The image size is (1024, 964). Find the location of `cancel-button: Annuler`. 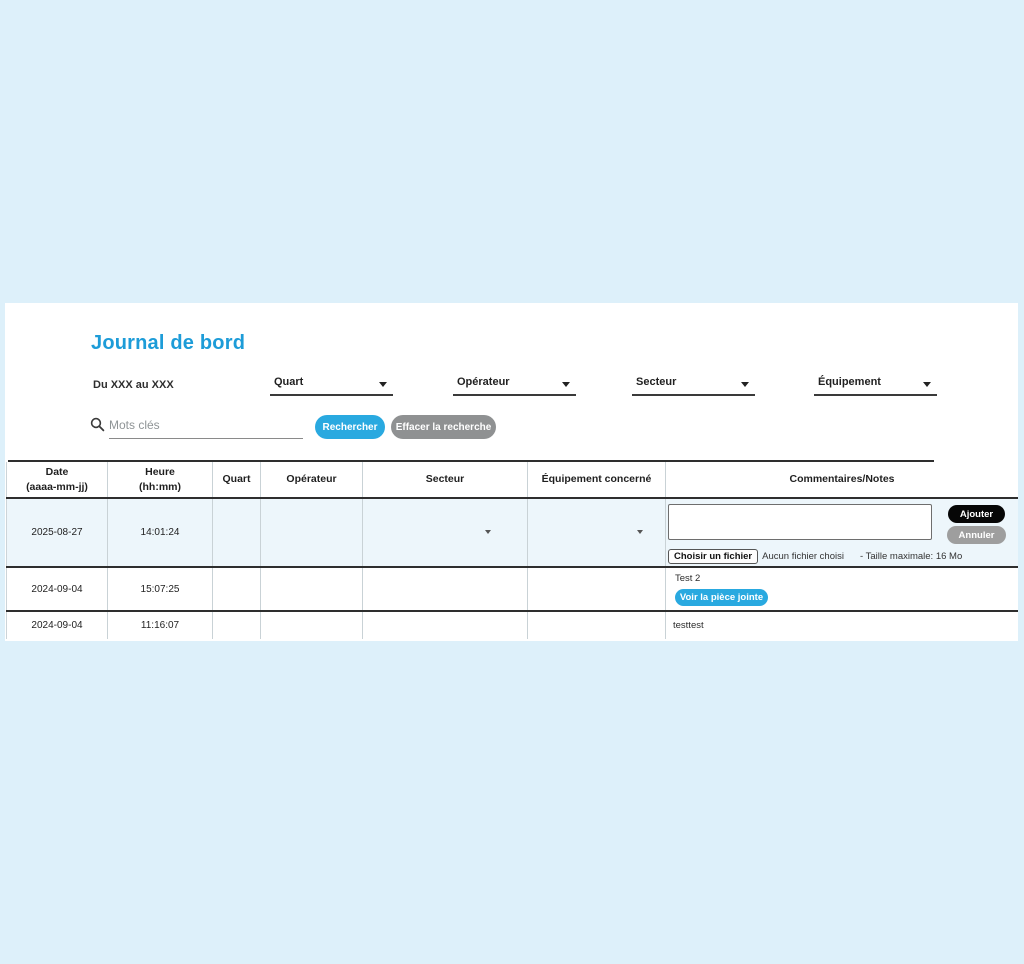

cancel-button: Annuler is located at coordinates (976, 535).